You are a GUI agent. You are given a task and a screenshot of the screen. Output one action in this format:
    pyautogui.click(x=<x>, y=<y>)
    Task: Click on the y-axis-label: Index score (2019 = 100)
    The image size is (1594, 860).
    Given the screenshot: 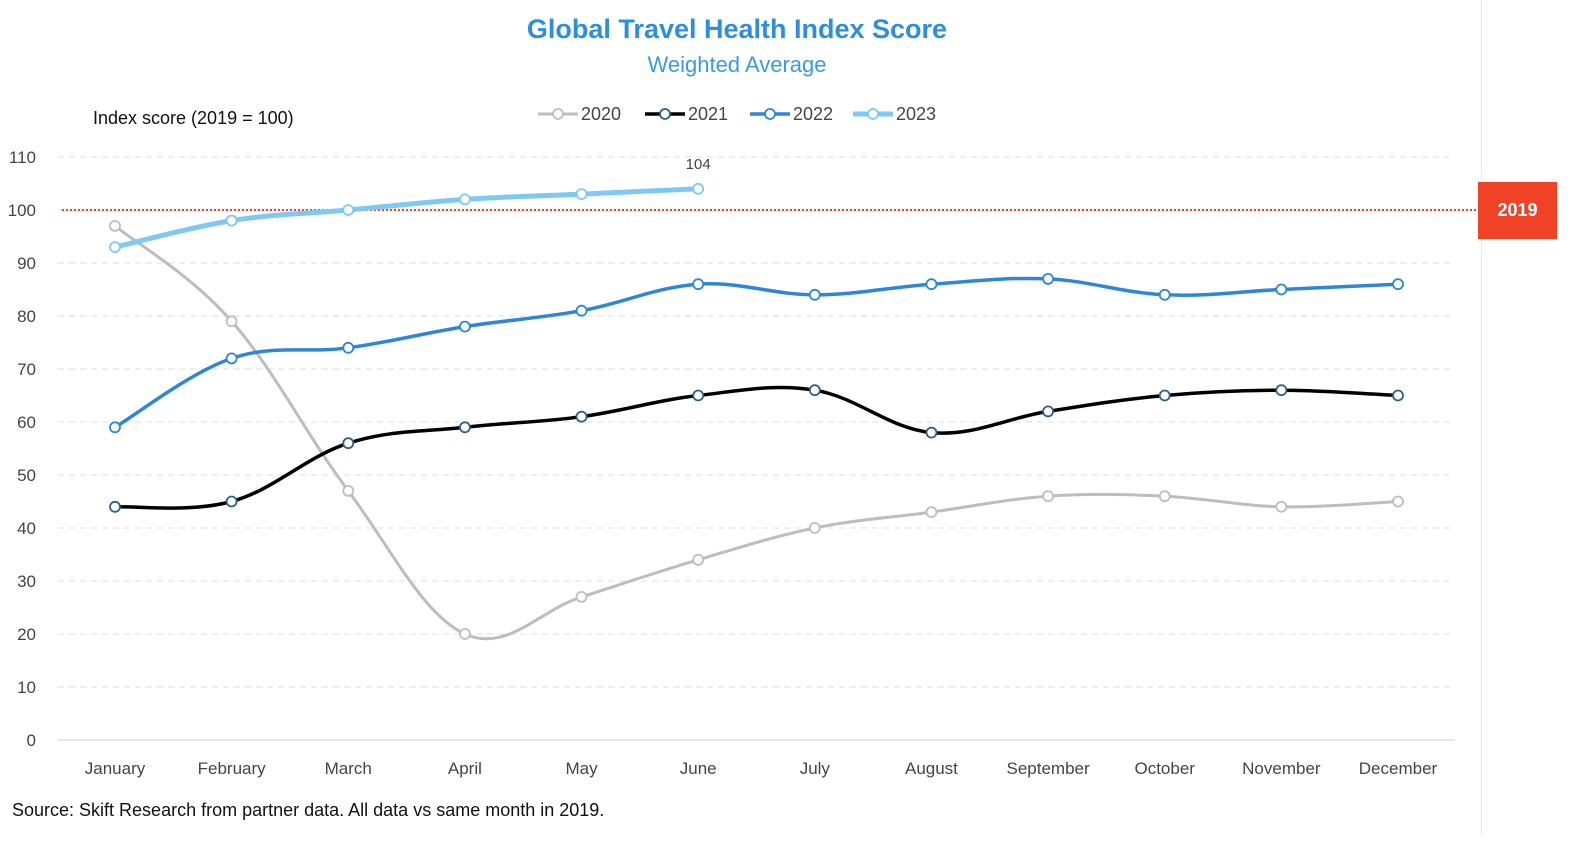 What is the action you would take?
    pyautogui.click(x=193, y=118)
    